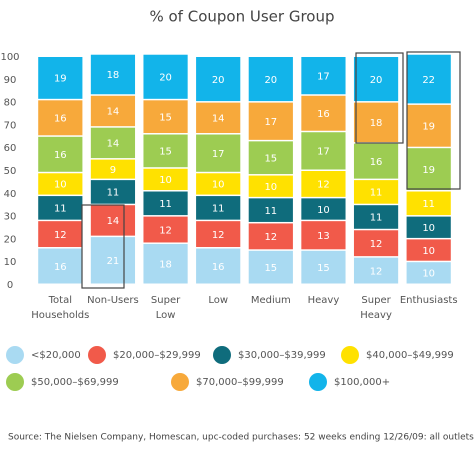 The width and height of the screenshot is (475, 456). I want to click on legend-label: <$20,000, so click(56, 355).